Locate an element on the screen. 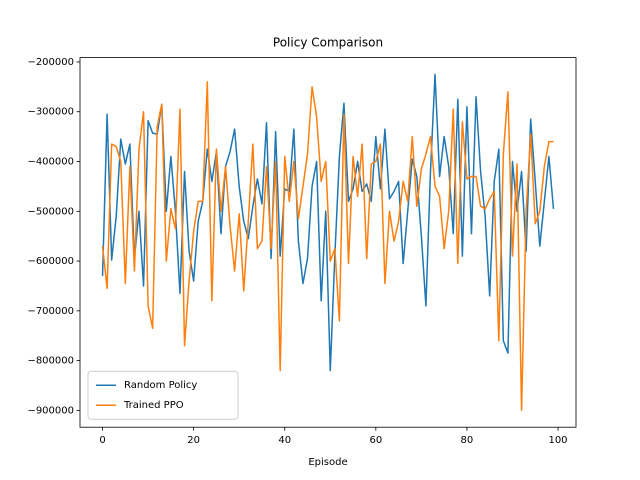 This screenshot has height=480, width=640. y-tick-label: −800000 is located at coordinates (50, 361).